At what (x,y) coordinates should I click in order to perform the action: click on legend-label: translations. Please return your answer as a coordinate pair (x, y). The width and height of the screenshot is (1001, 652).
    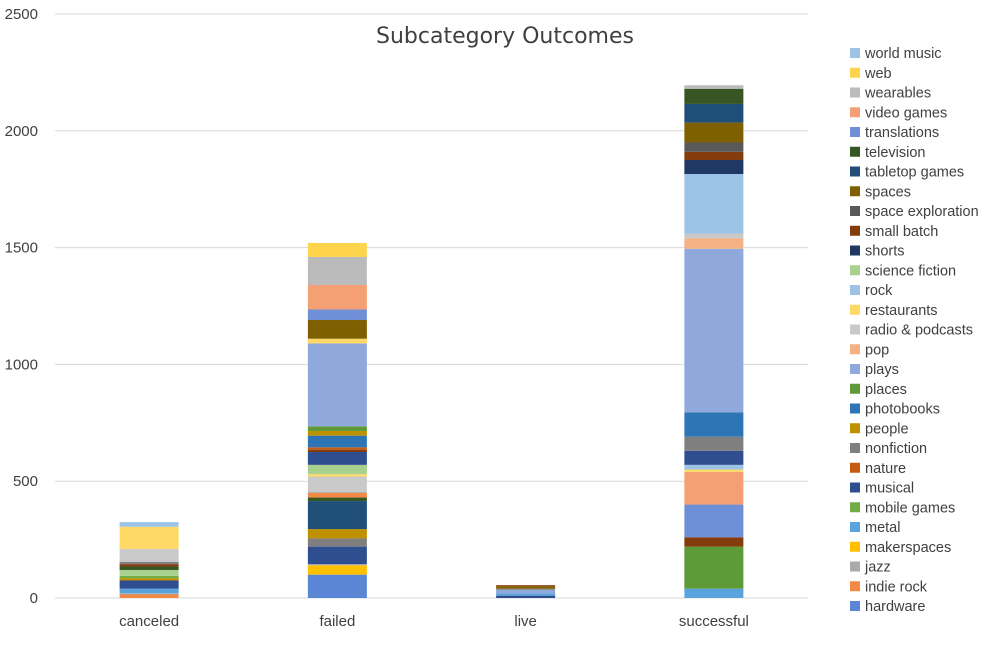
    Looking at the image, I should click on (902, 133).